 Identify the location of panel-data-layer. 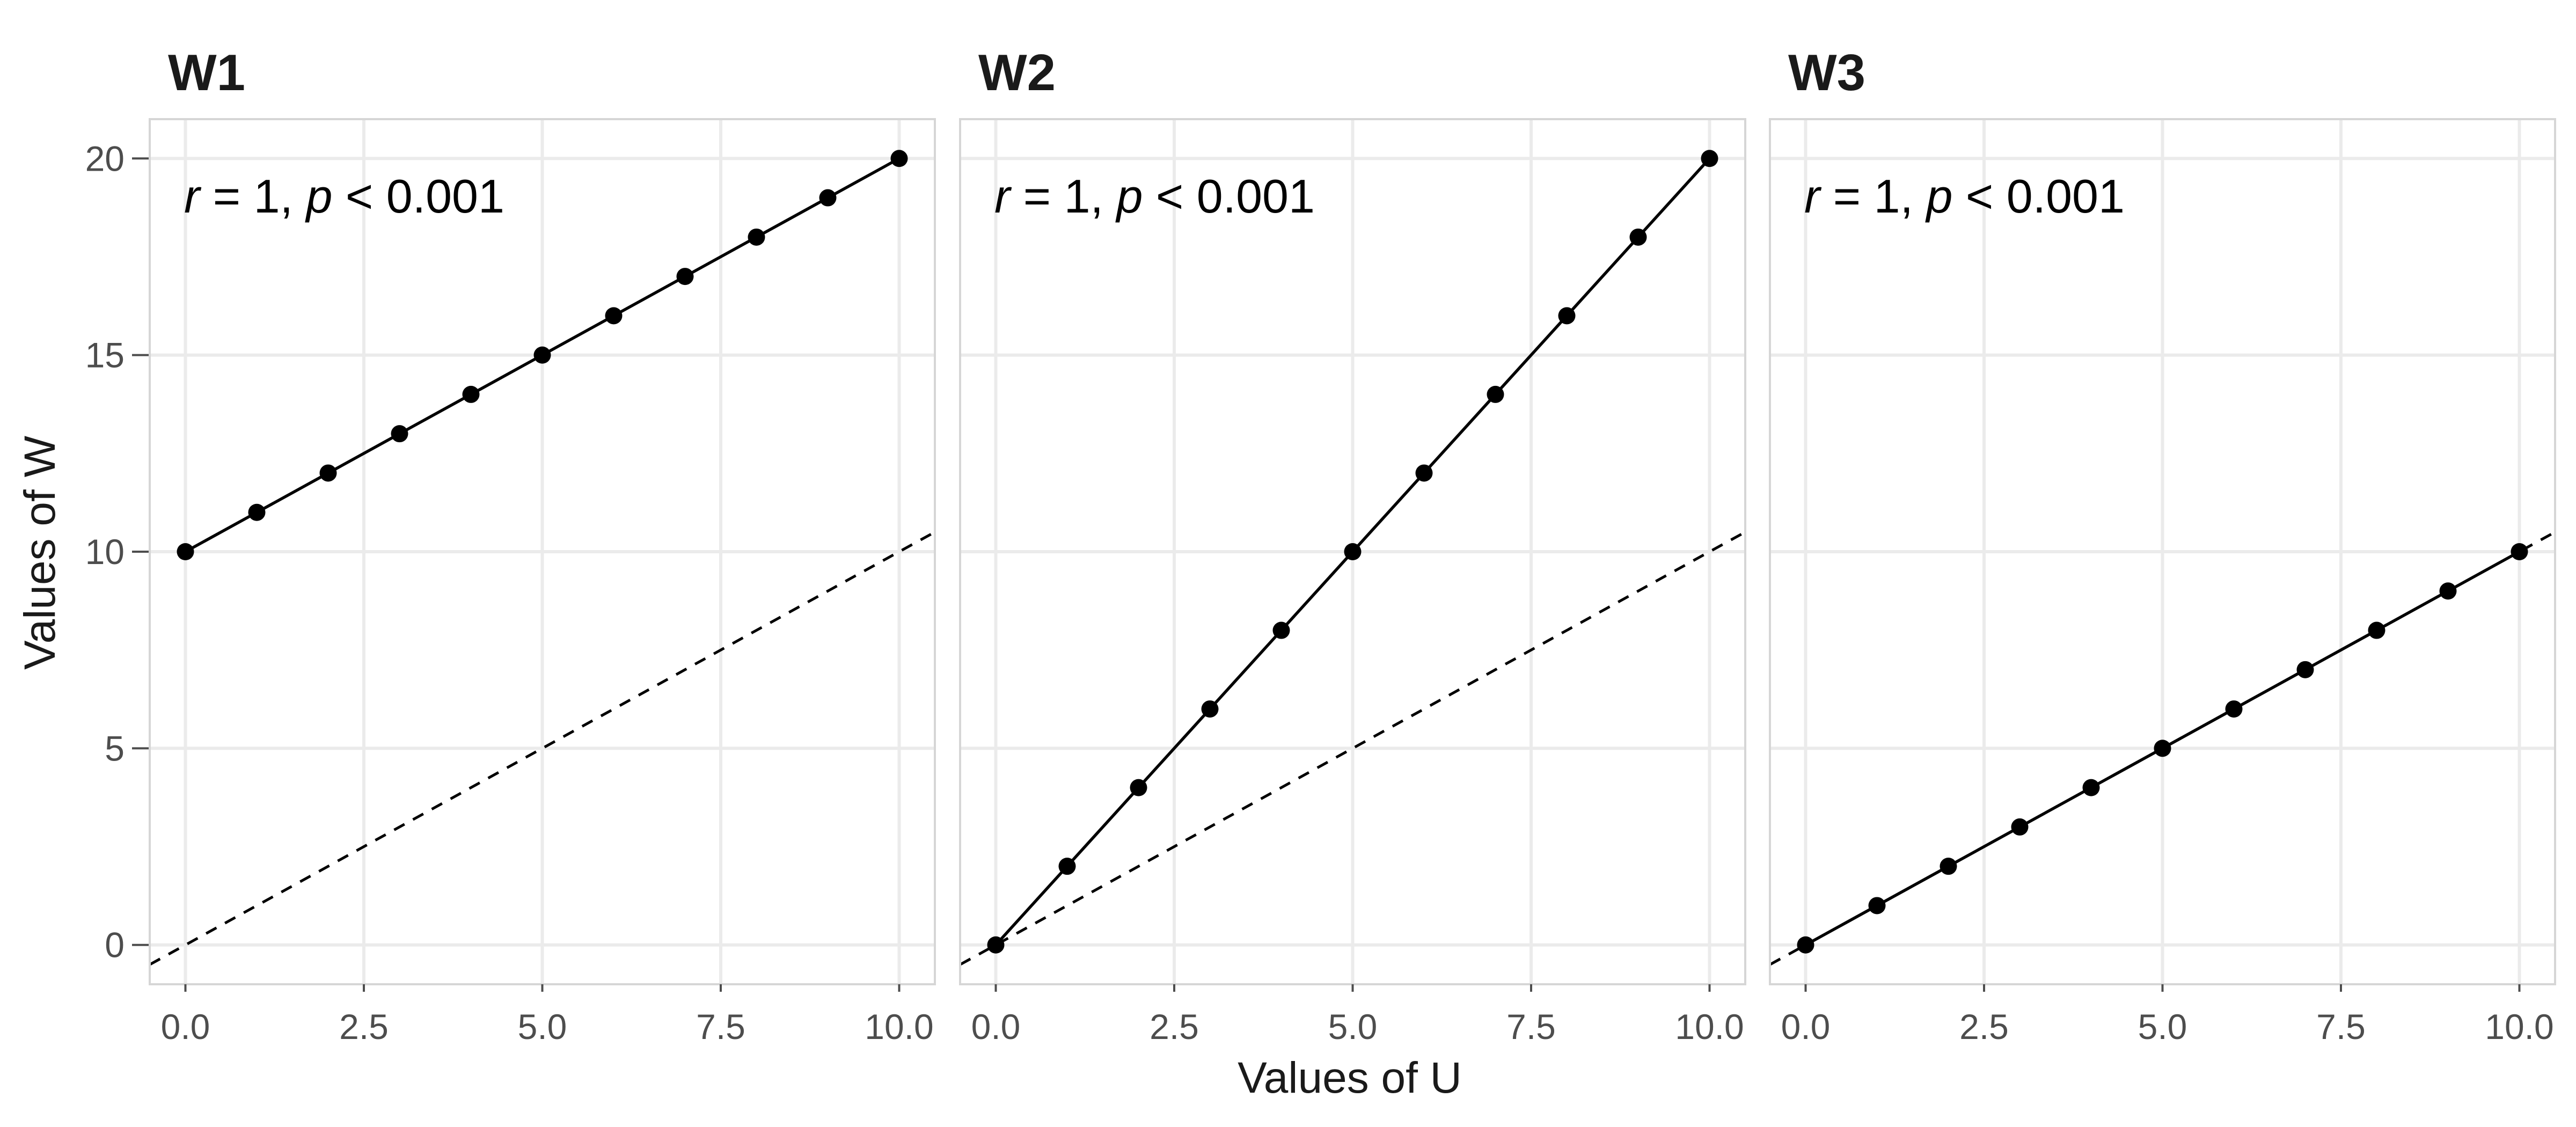
(2162, 748).